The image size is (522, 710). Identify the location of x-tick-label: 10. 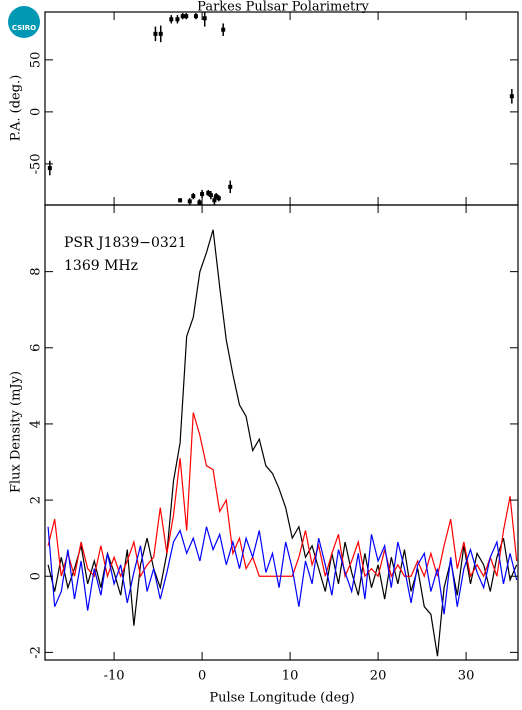
(290, 676).